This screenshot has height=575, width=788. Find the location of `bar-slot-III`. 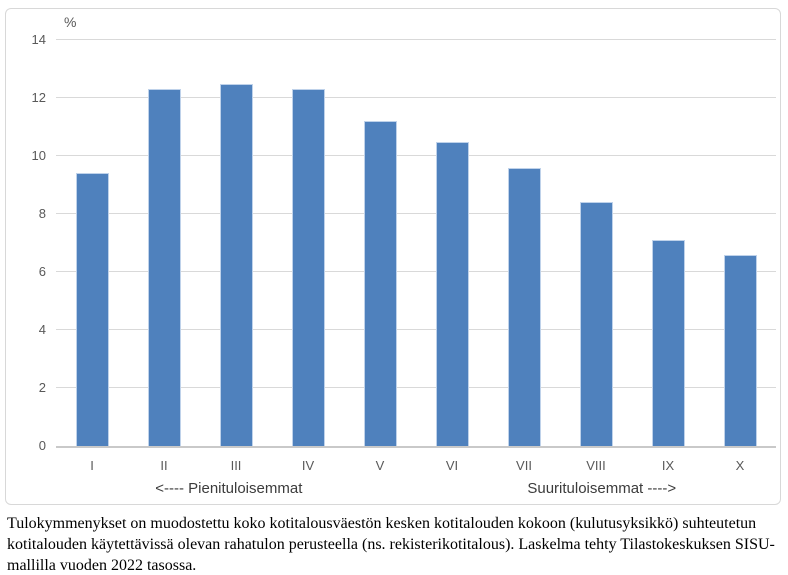

bar-slot-III is located at coordinates (236, 243).